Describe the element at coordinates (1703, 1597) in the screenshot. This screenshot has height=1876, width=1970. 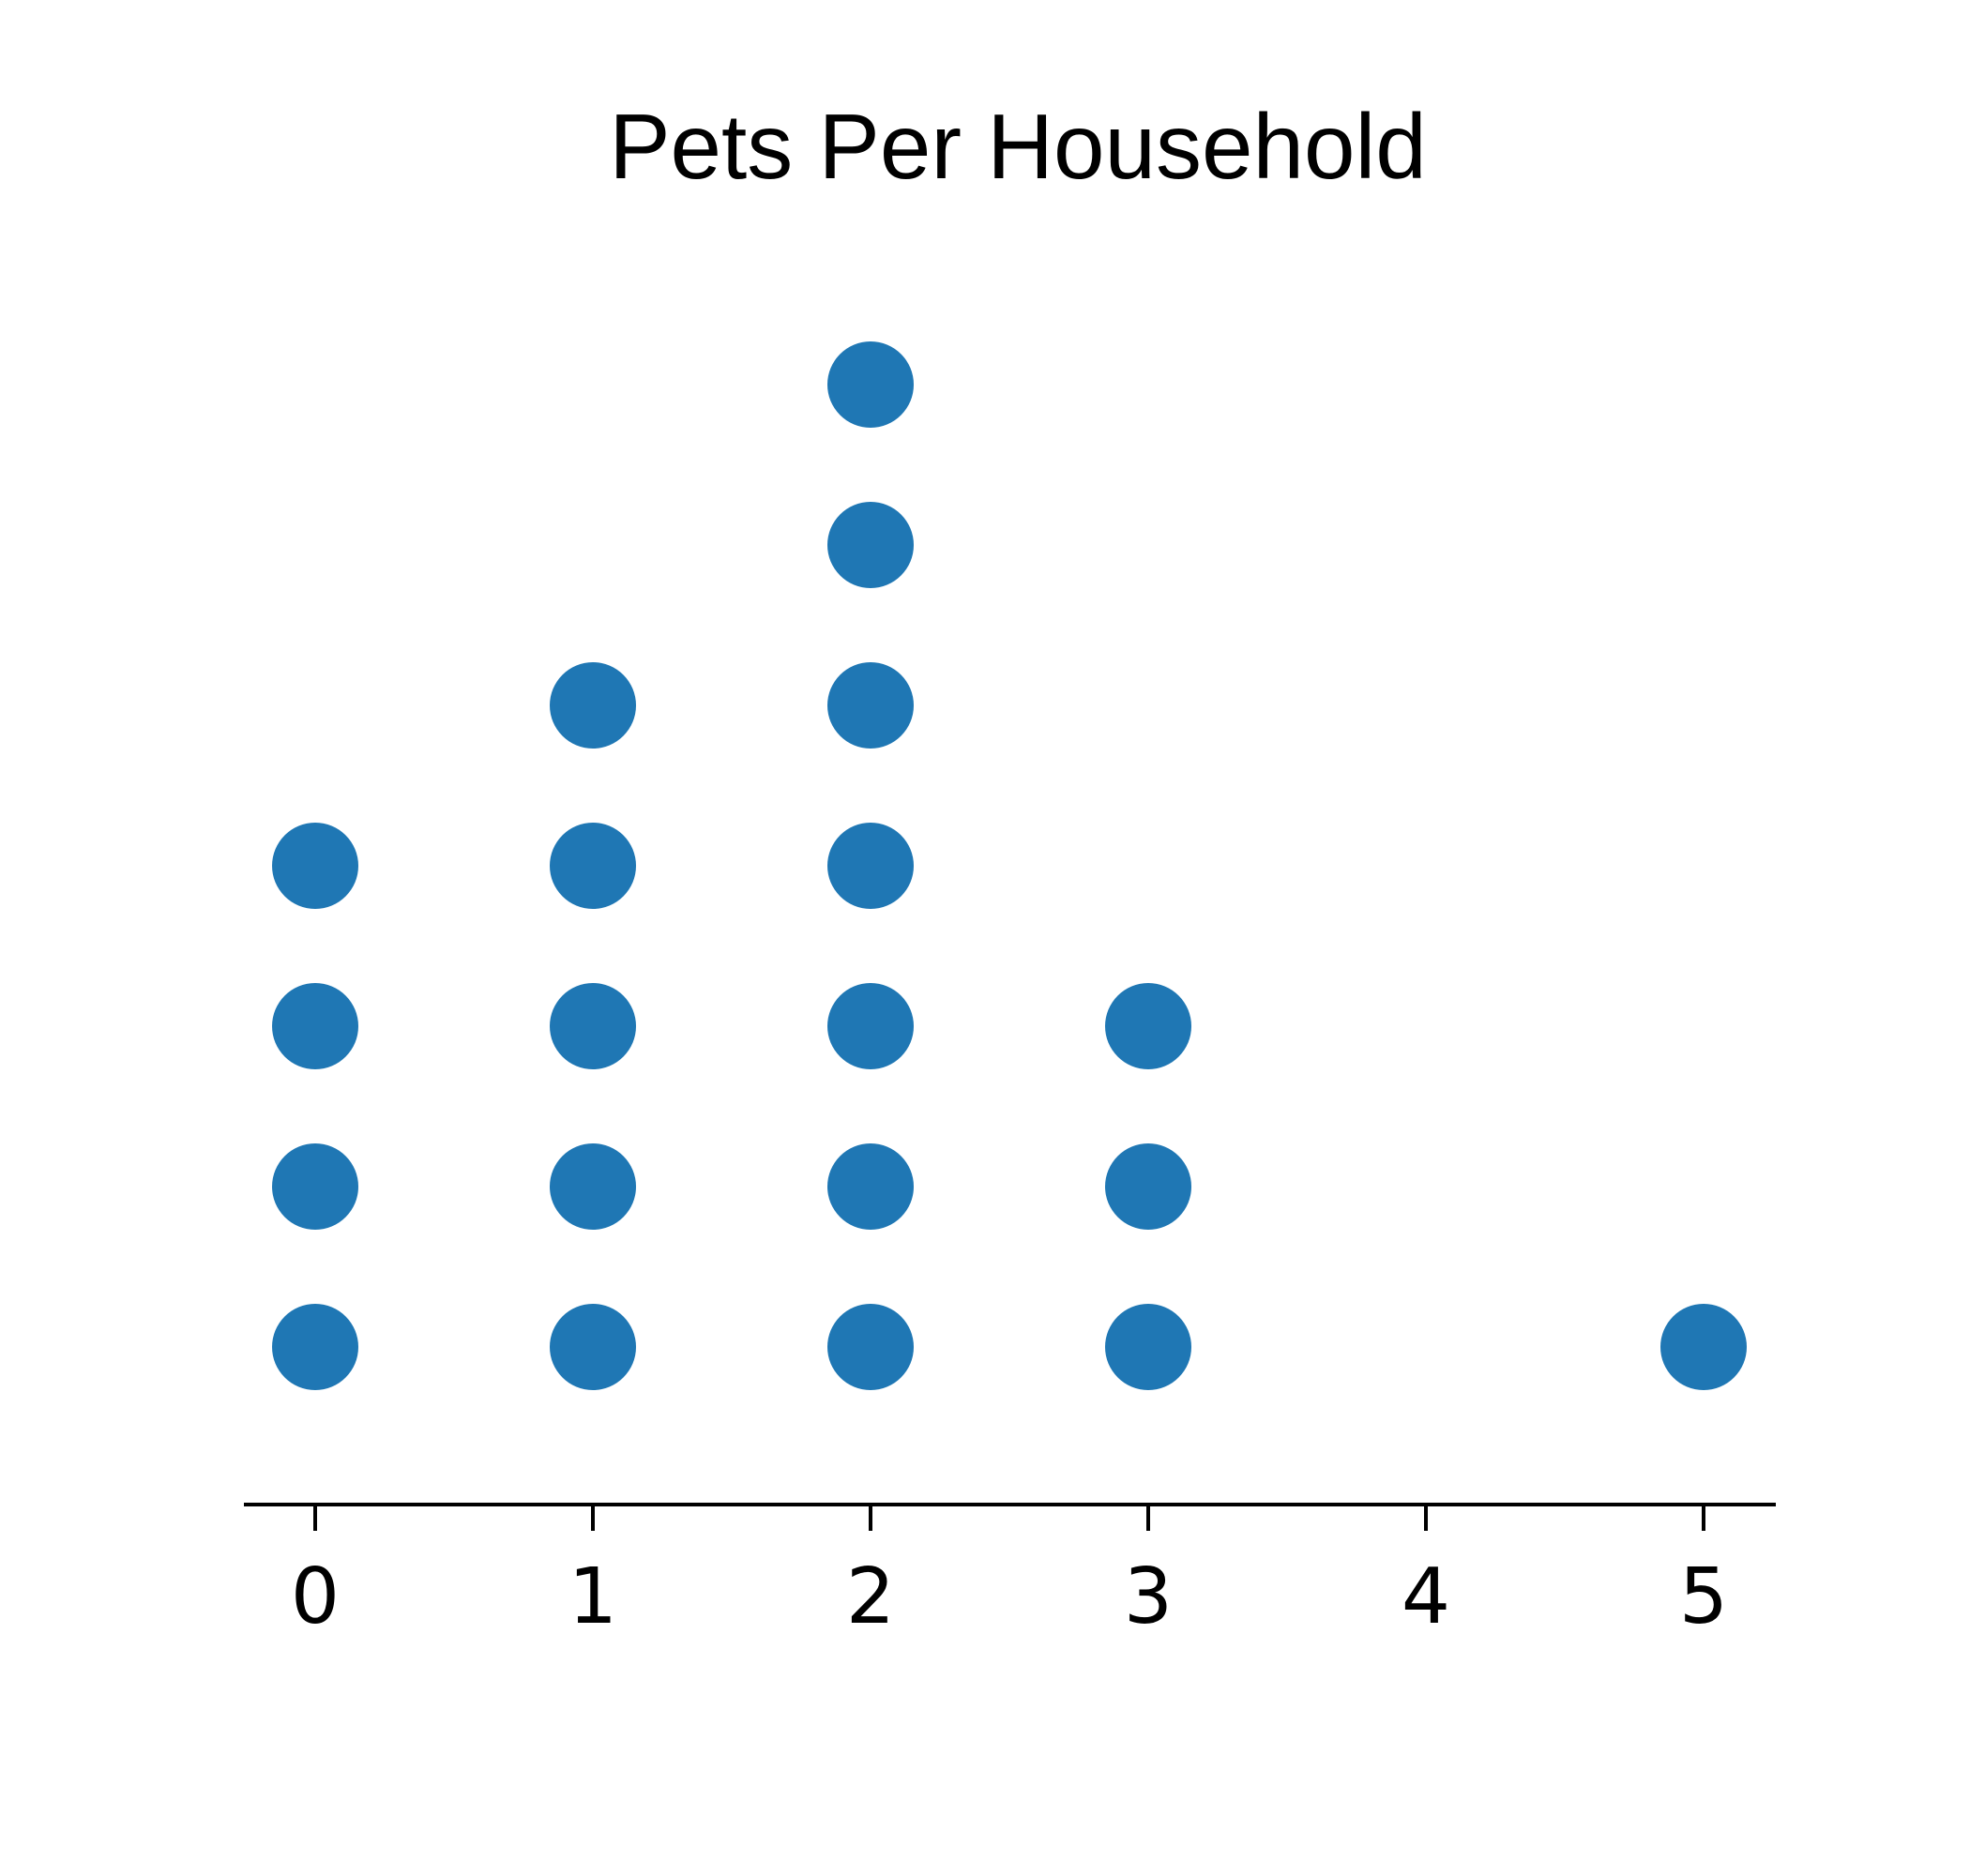
I see `x-tick-label: 5` at that location.